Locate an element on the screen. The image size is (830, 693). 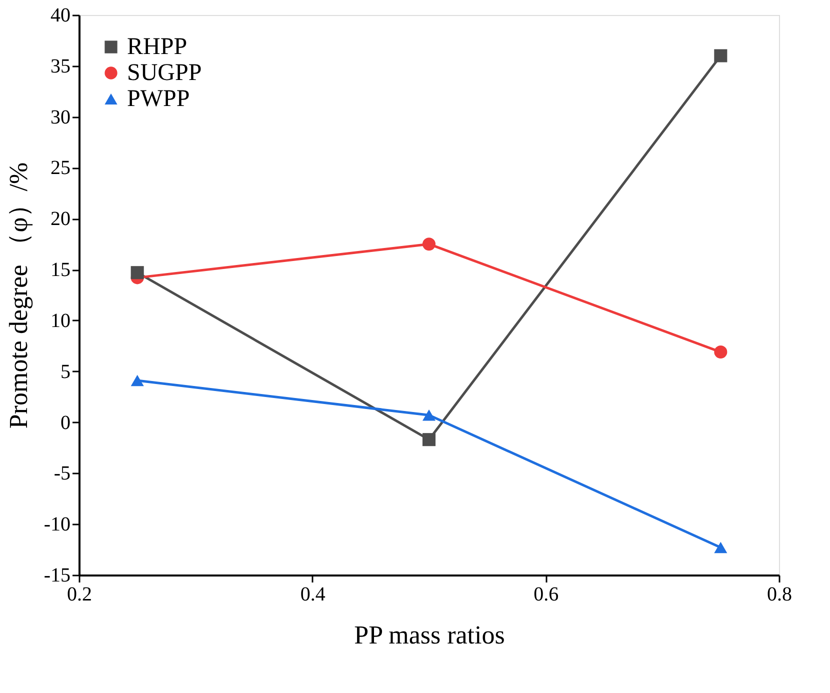
x-tick-label: 0.2 is located at coordinates (79, 595).